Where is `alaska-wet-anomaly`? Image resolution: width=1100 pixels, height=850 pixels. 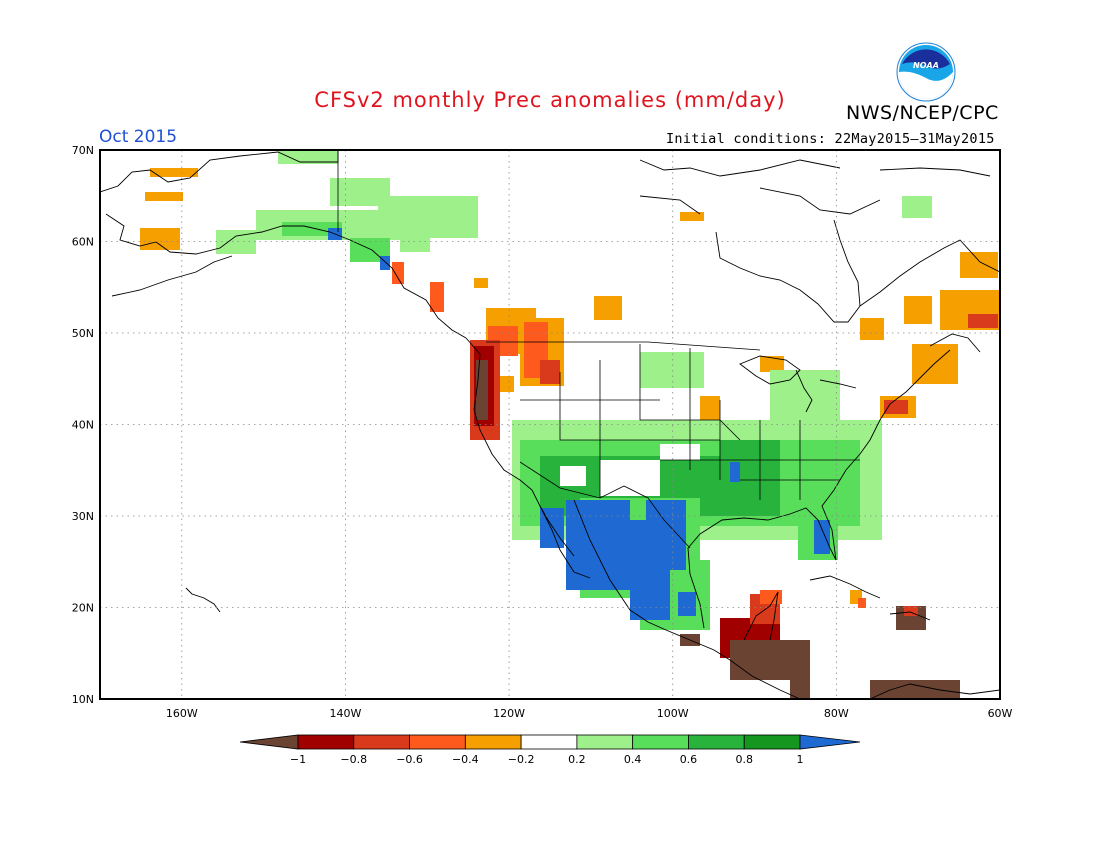
alaska-wet-anomaly is located at coordinates (574, 202).